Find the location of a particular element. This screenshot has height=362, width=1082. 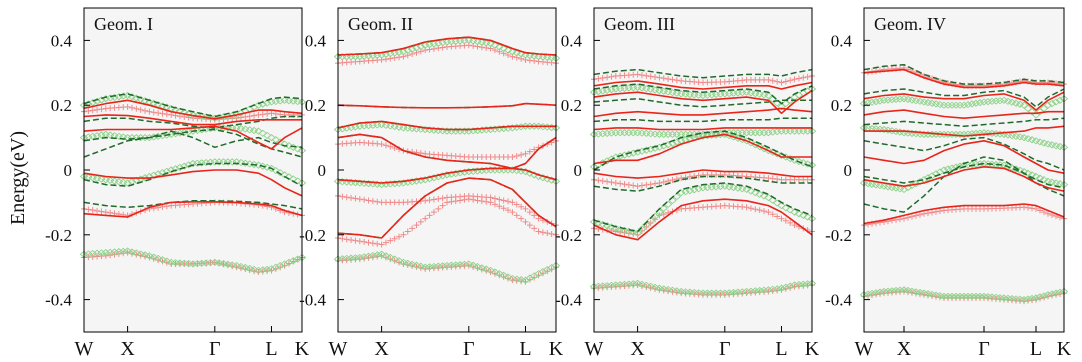

panel-title: Geom. I is located at coordinates (123, 24).